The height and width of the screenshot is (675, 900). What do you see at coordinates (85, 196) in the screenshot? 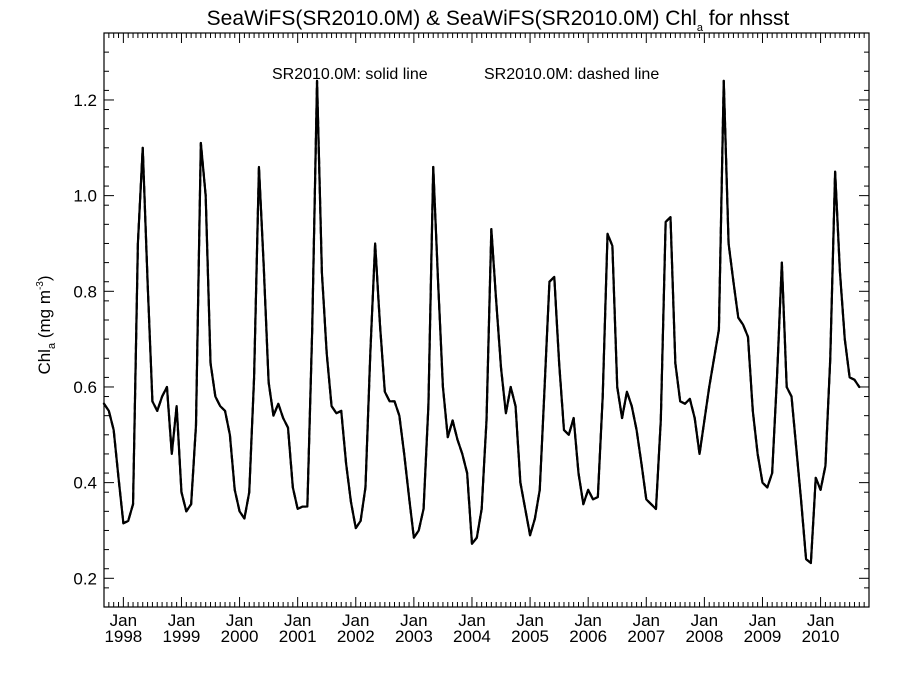
I see `y-tick-label: 1.0` at bounding box center [85, 196].